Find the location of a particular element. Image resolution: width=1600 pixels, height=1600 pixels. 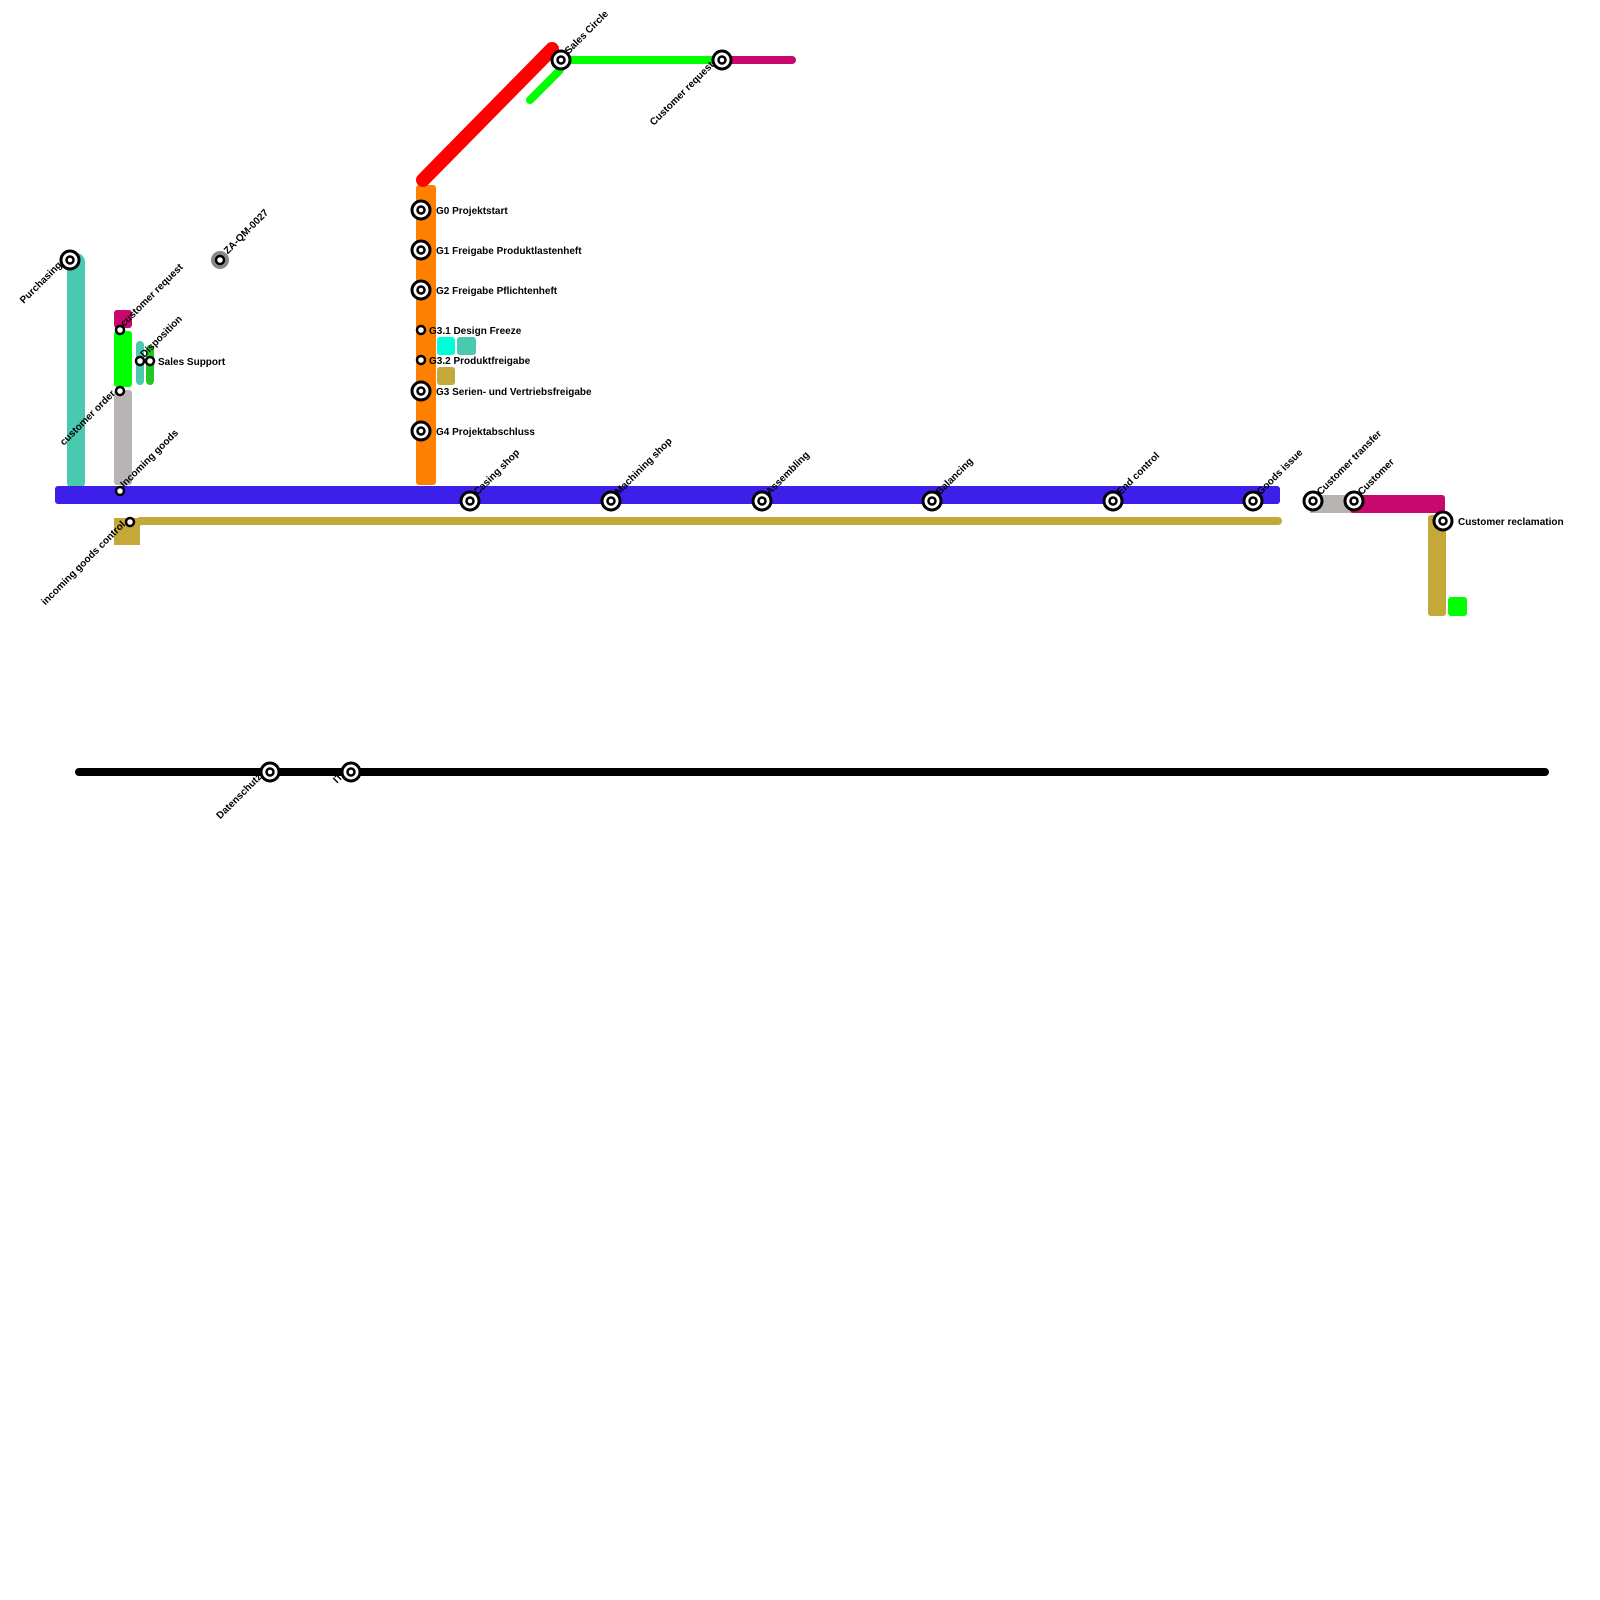

station-label: Purchasing is located at coordinates (41, 283).